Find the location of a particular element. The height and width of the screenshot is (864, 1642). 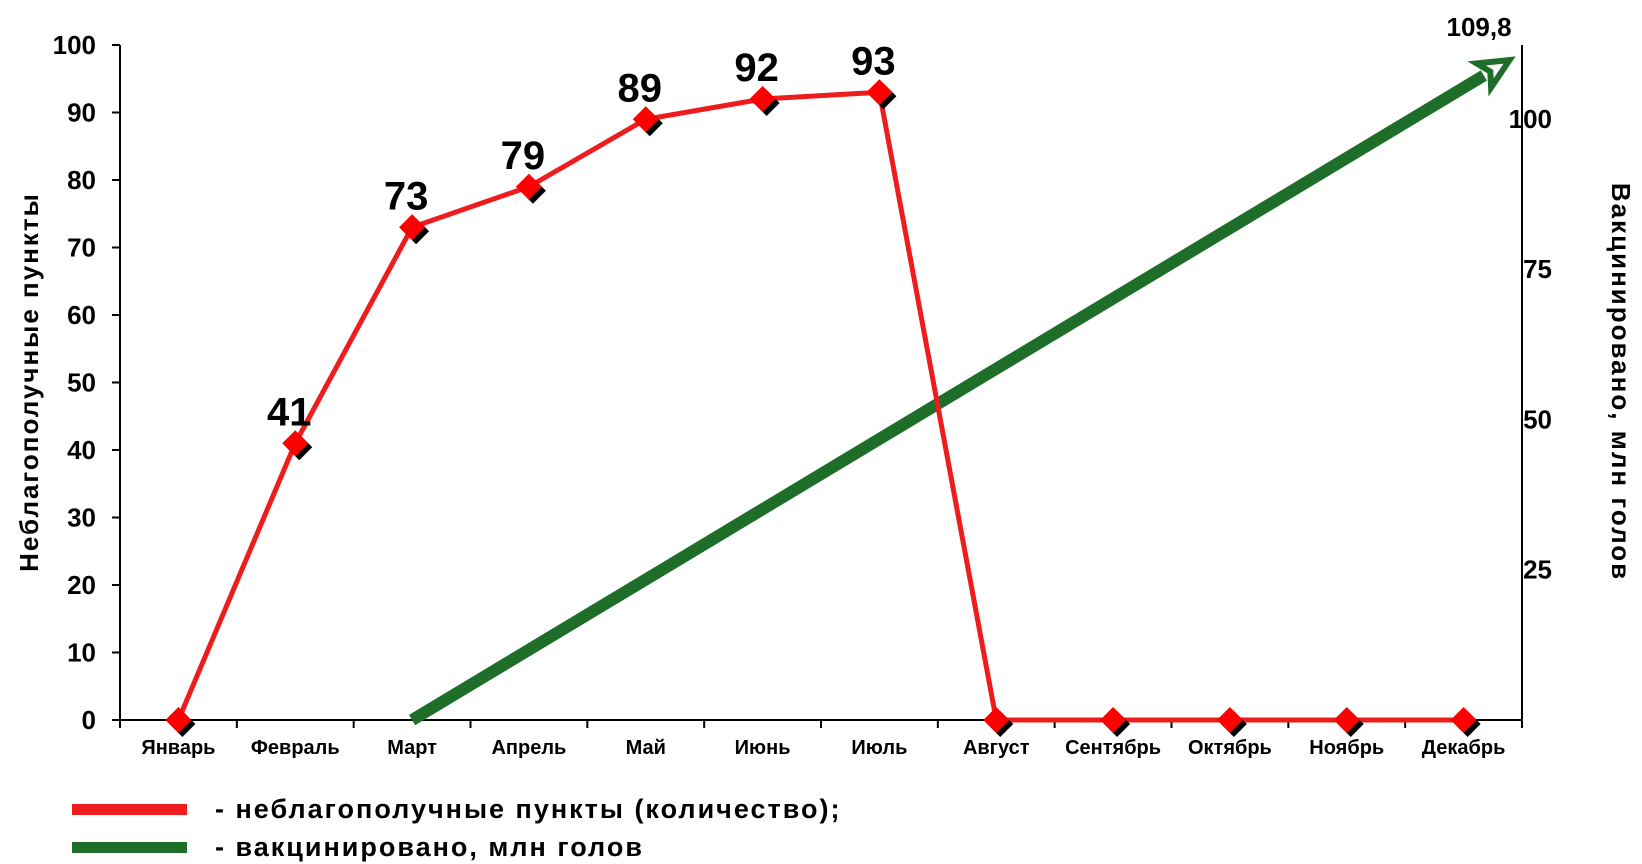

x-tick-label: Март is located at coordinates (412, 748).